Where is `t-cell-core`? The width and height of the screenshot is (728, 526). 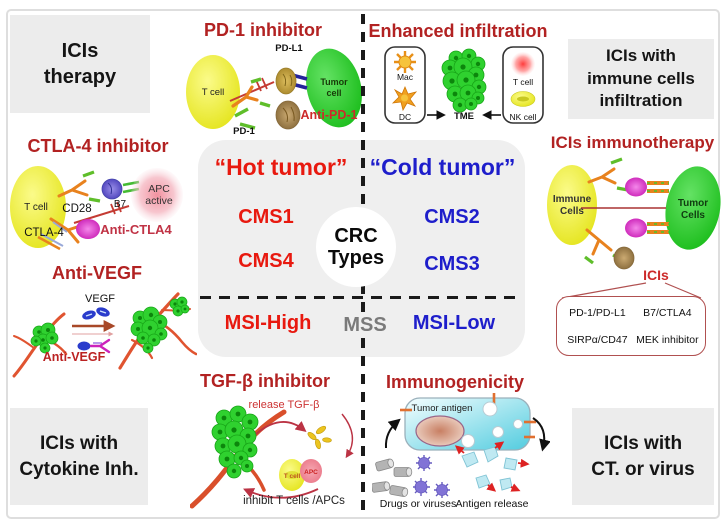 t-cell-core is located at coordinates (292, 475).